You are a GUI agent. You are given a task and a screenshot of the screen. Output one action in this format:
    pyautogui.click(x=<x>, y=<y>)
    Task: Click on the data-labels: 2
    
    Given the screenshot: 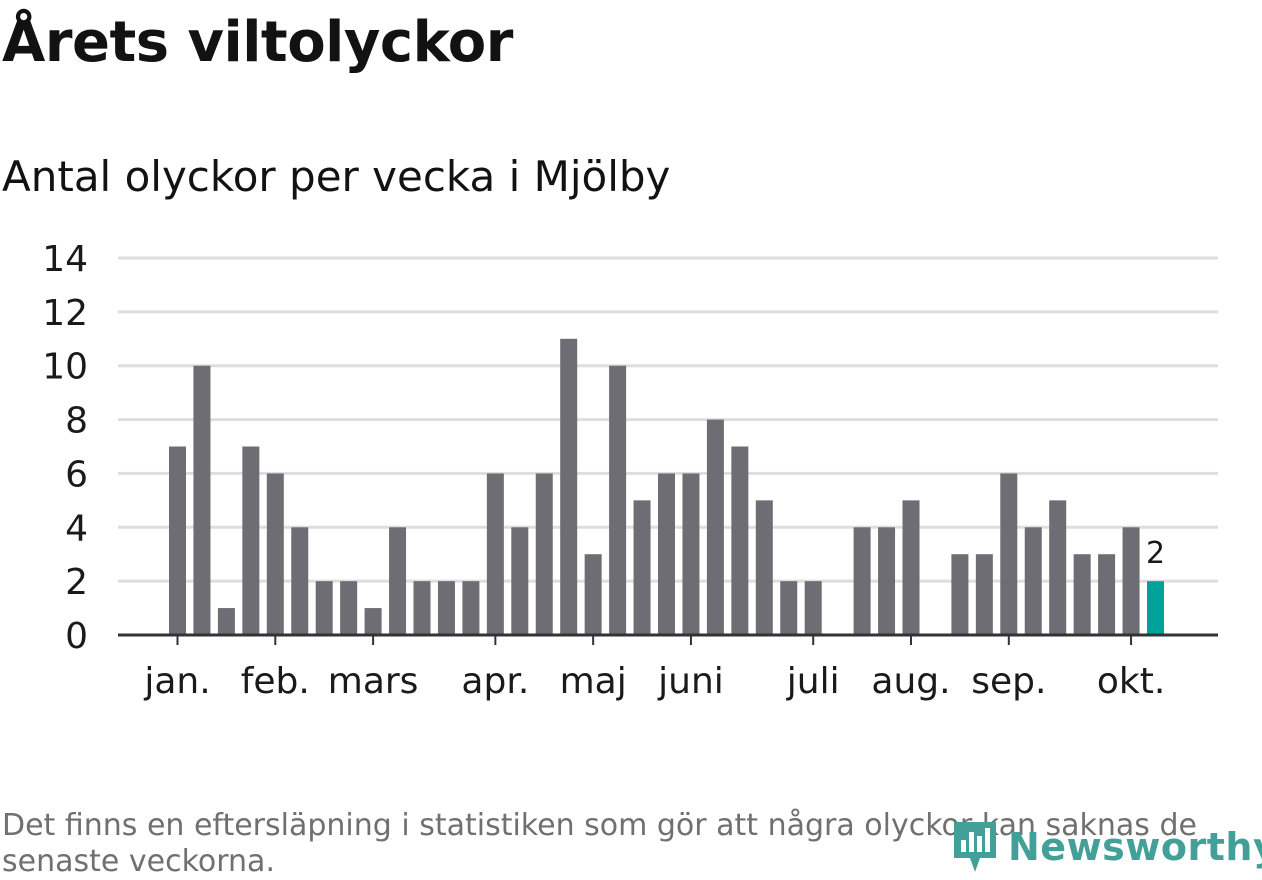 What is the action you would take?
    pyautogui.click(x=1155, y=553)
    